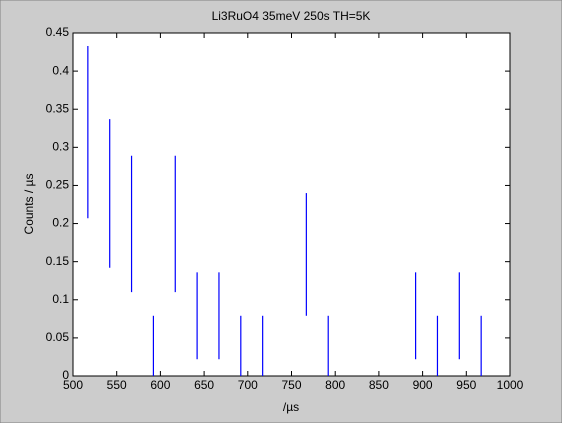 The image size is (562, 423). I want to click on y-tick-label: 0.05, so click(58, 337).